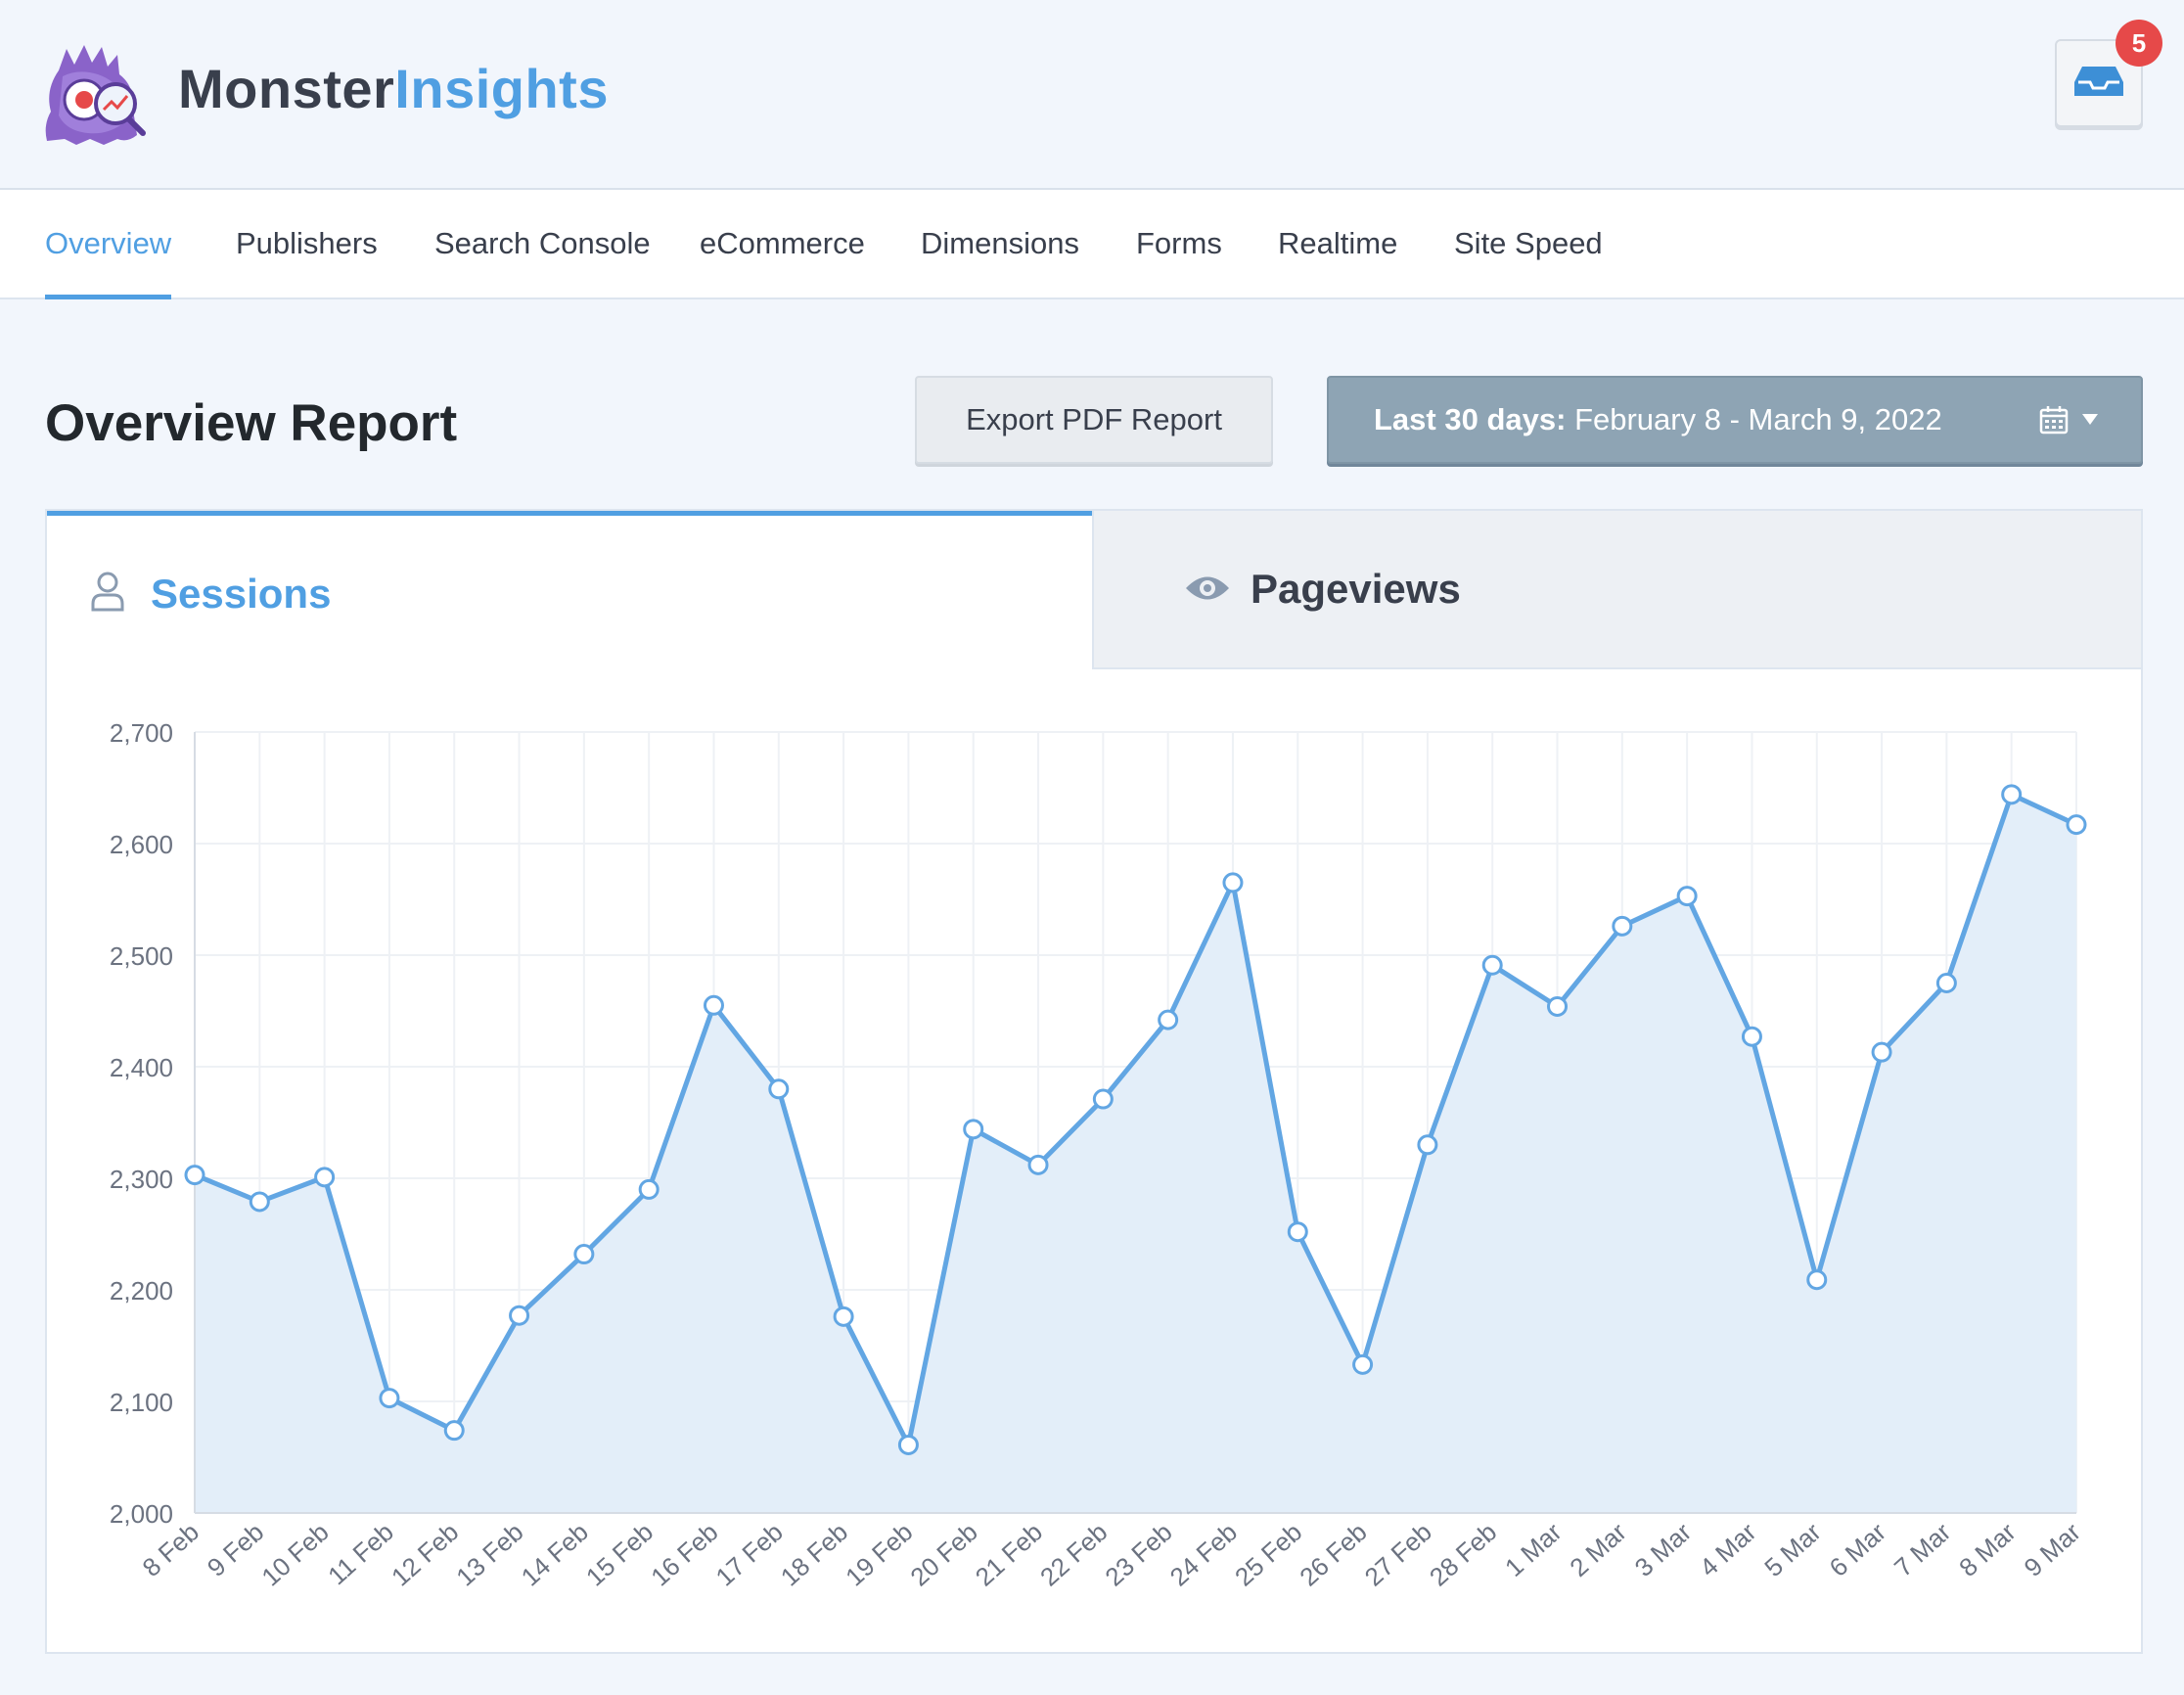 This screenshot has height=1695, width=2184. I want to click on eye-icon, so click(1207, 588).